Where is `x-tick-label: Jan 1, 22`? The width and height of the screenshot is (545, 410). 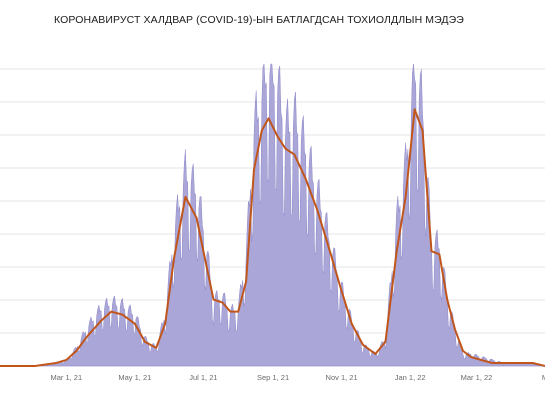 x-tick-label: Jan 1, 22 is located at coordinates (410, 377).